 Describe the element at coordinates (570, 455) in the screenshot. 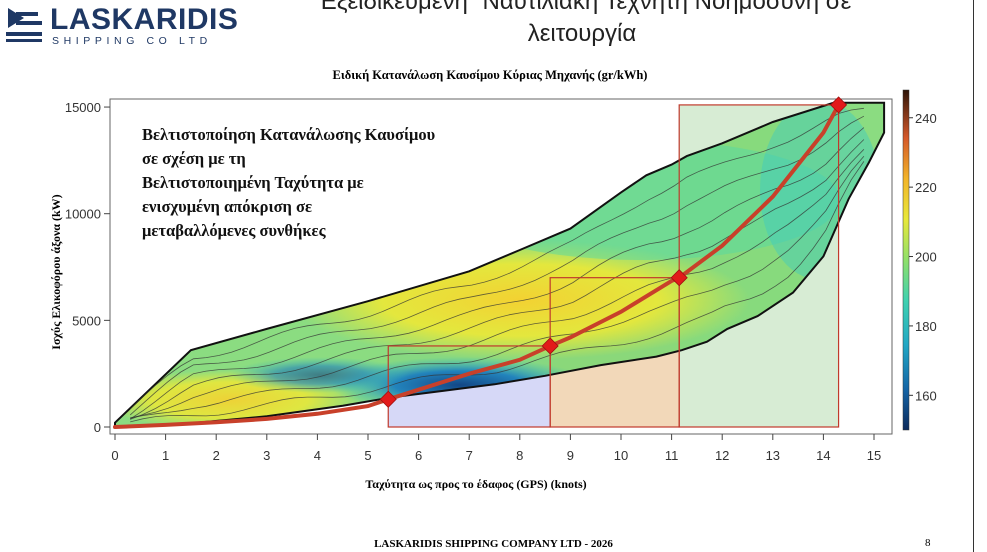

I see `x-tick-label: 9` at that location.